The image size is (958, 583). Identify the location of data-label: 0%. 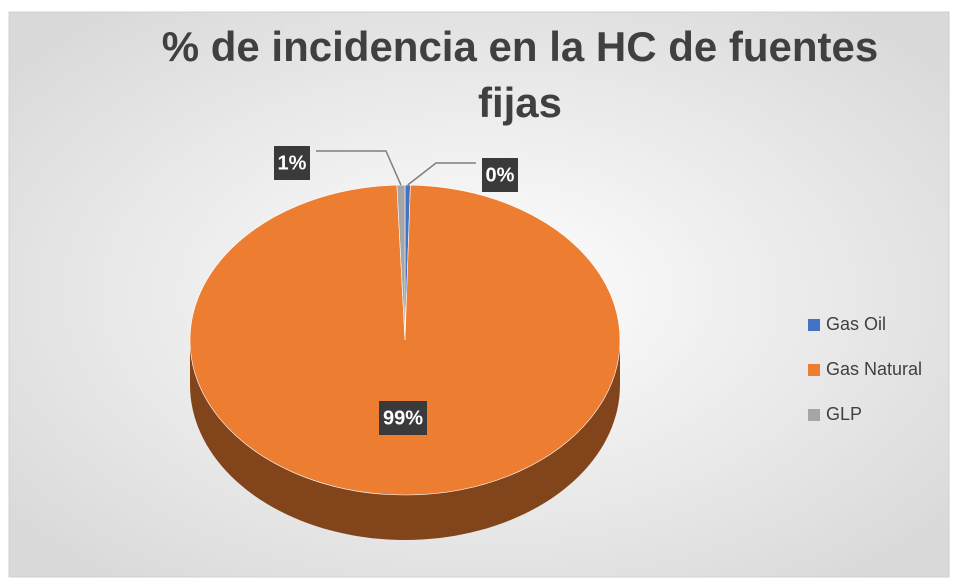
(500, 175).